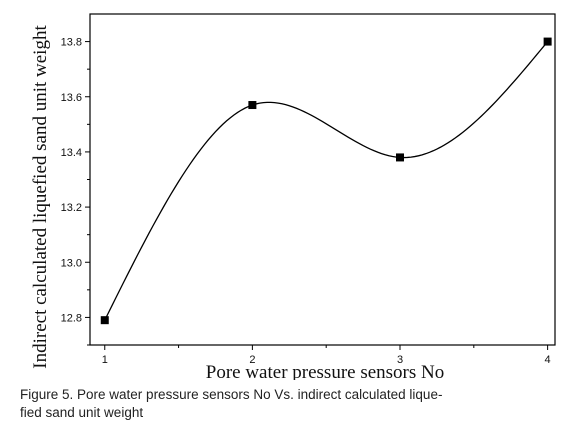 The image size is (575, 433). Describe the element at coordinates (82, 412) in the screenshot. I see `caption-line-2: fied sand unit weight` at that location.